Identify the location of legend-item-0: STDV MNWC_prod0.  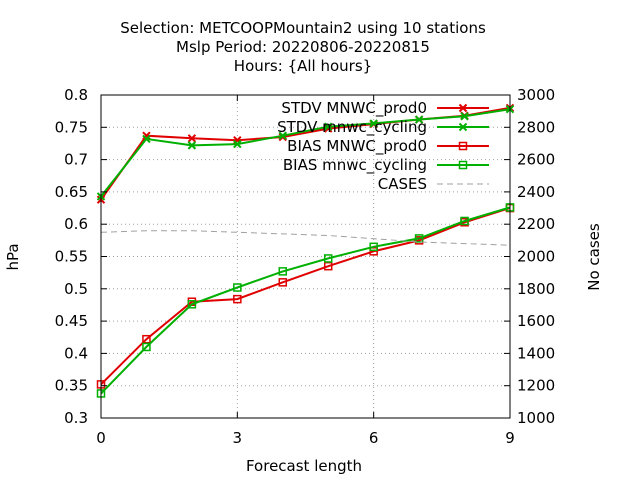
(385, 108).